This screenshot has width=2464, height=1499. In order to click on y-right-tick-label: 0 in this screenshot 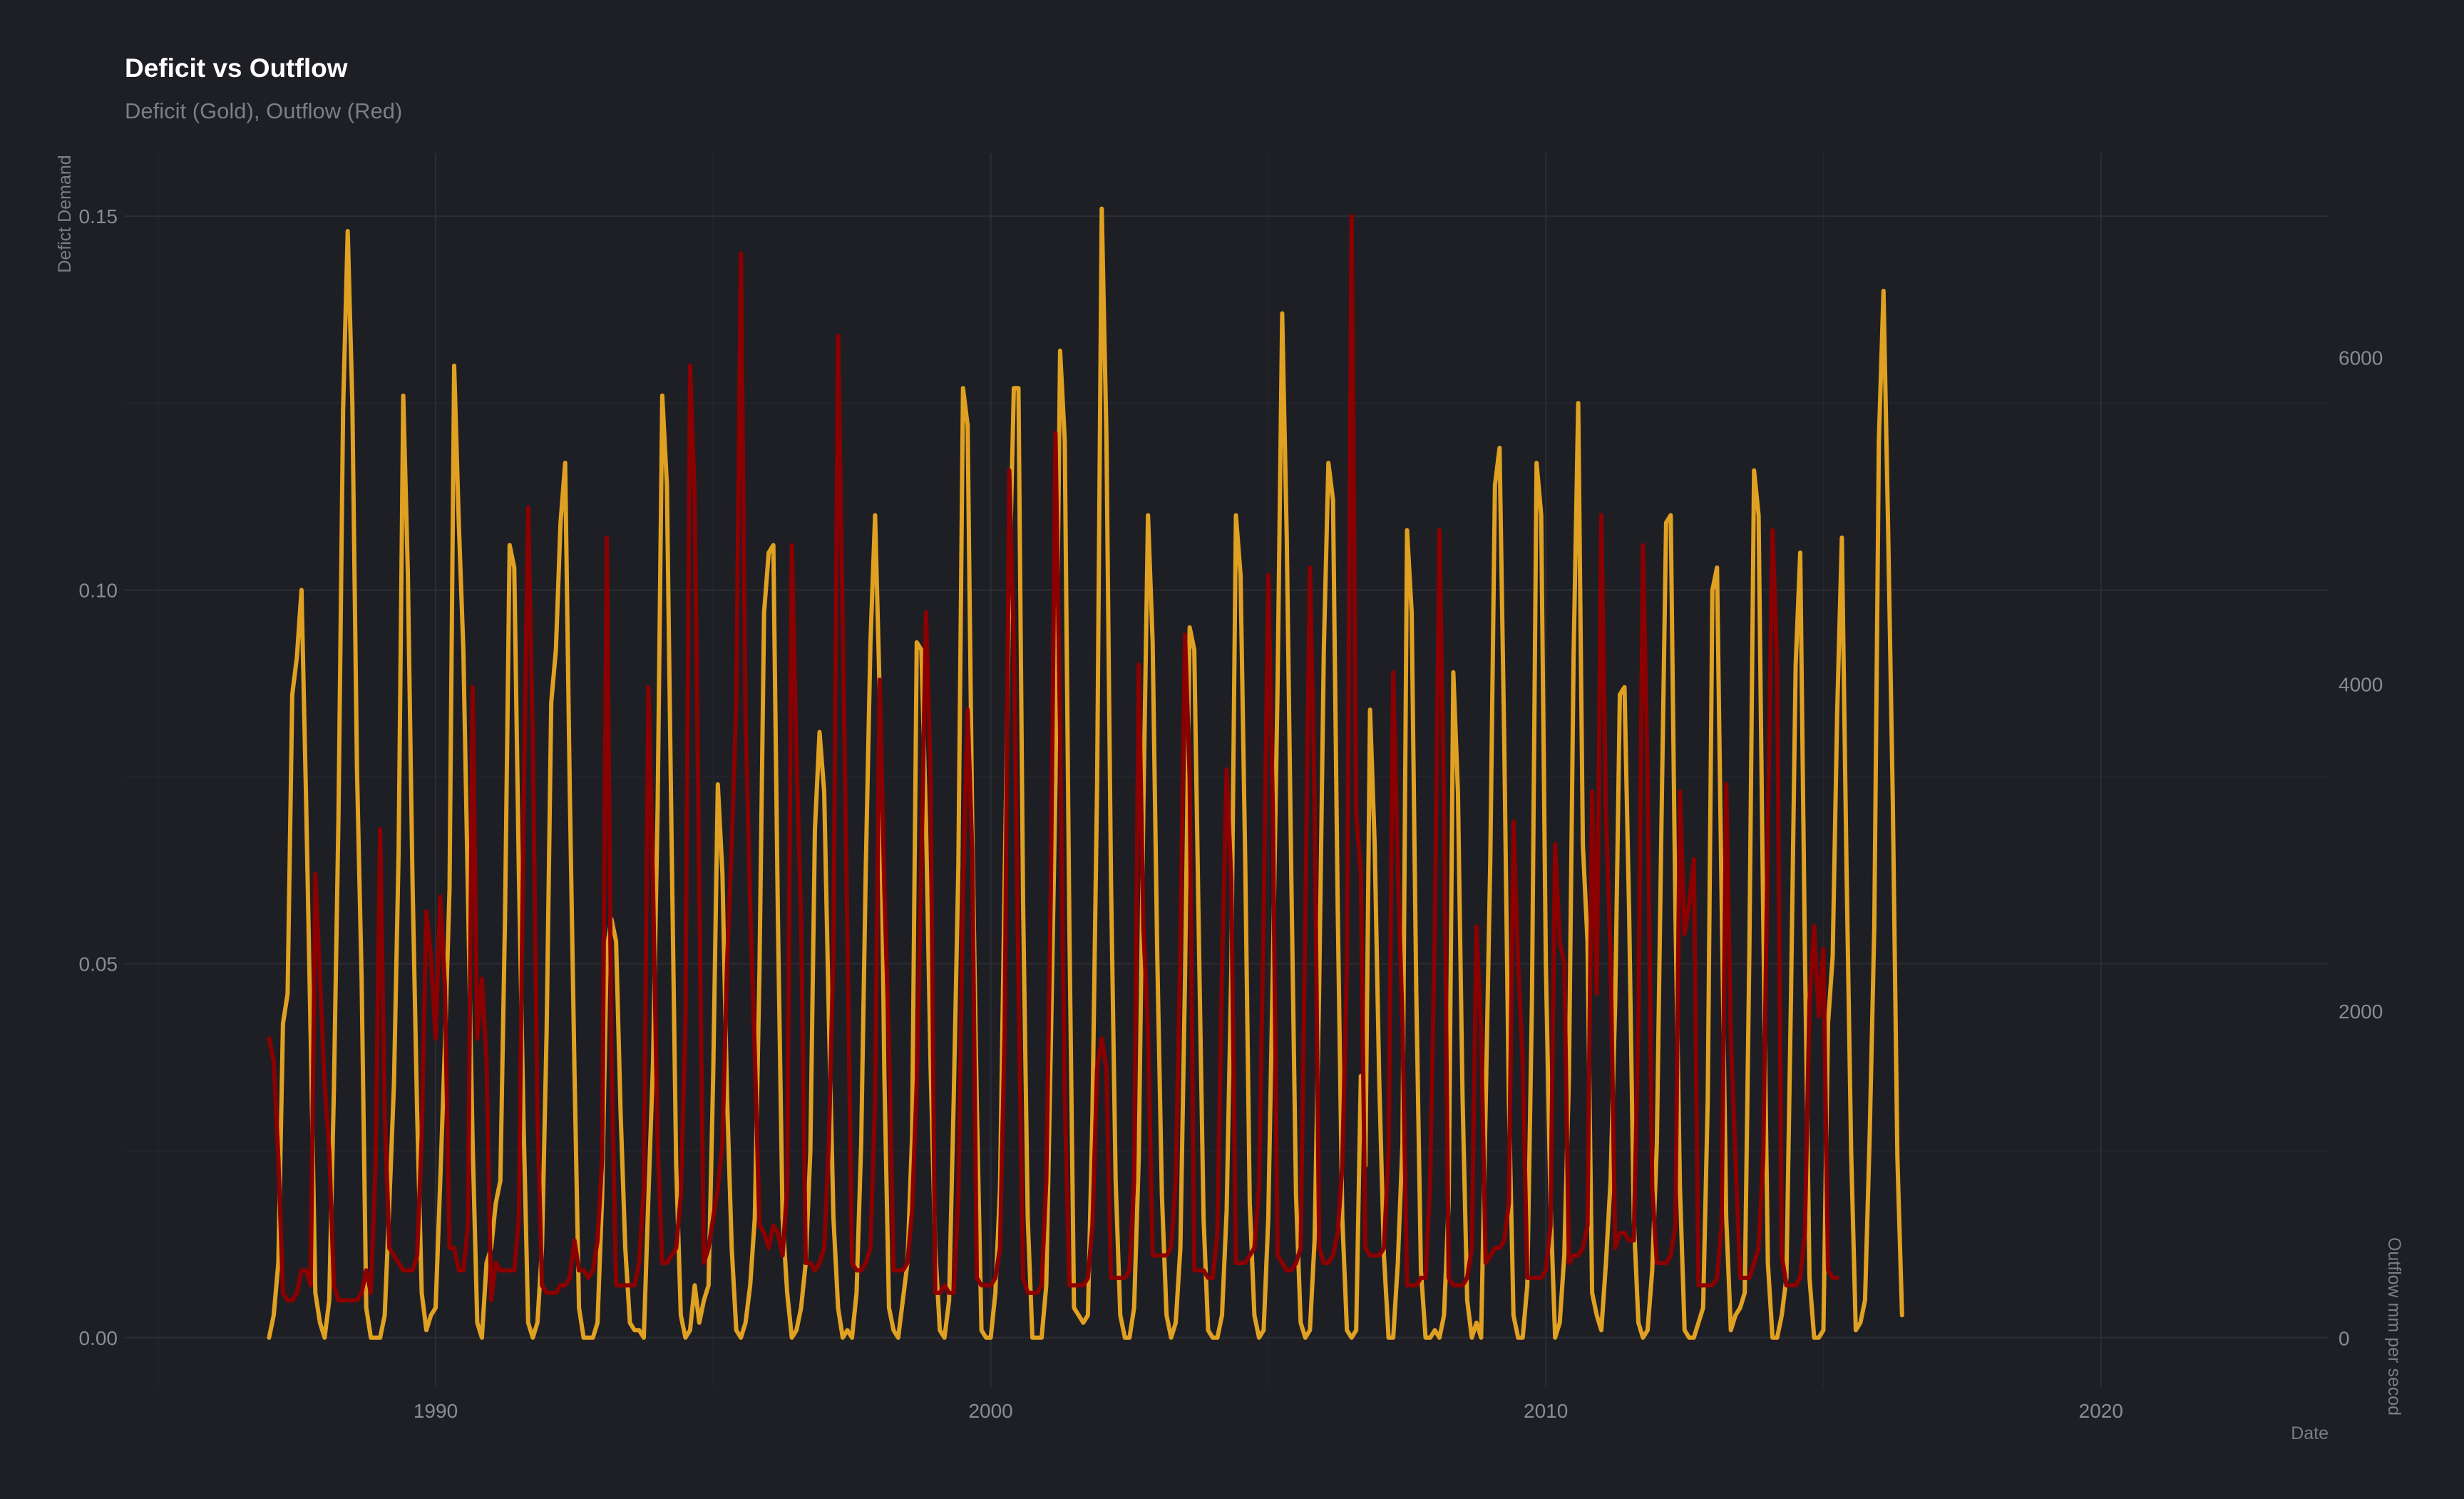, I will do `click(2344, 1338)`.